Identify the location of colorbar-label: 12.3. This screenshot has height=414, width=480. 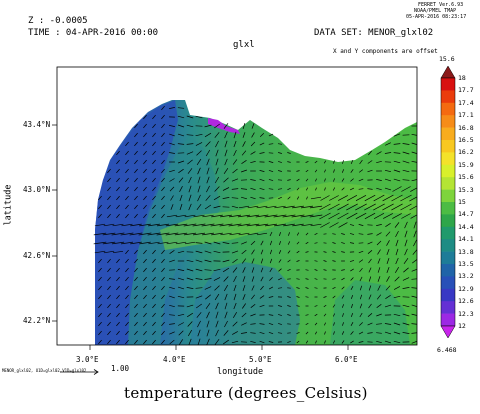
(466, 313).